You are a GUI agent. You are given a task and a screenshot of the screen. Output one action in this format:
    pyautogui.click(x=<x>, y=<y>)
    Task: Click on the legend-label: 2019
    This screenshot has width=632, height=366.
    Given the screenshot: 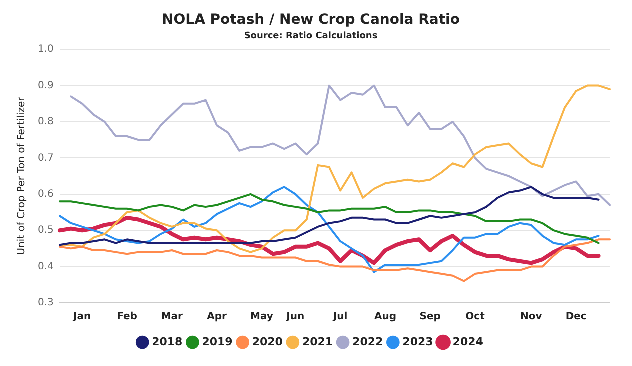 What is the action you would take?
    pyautogui.click(x=217, y=341)
    